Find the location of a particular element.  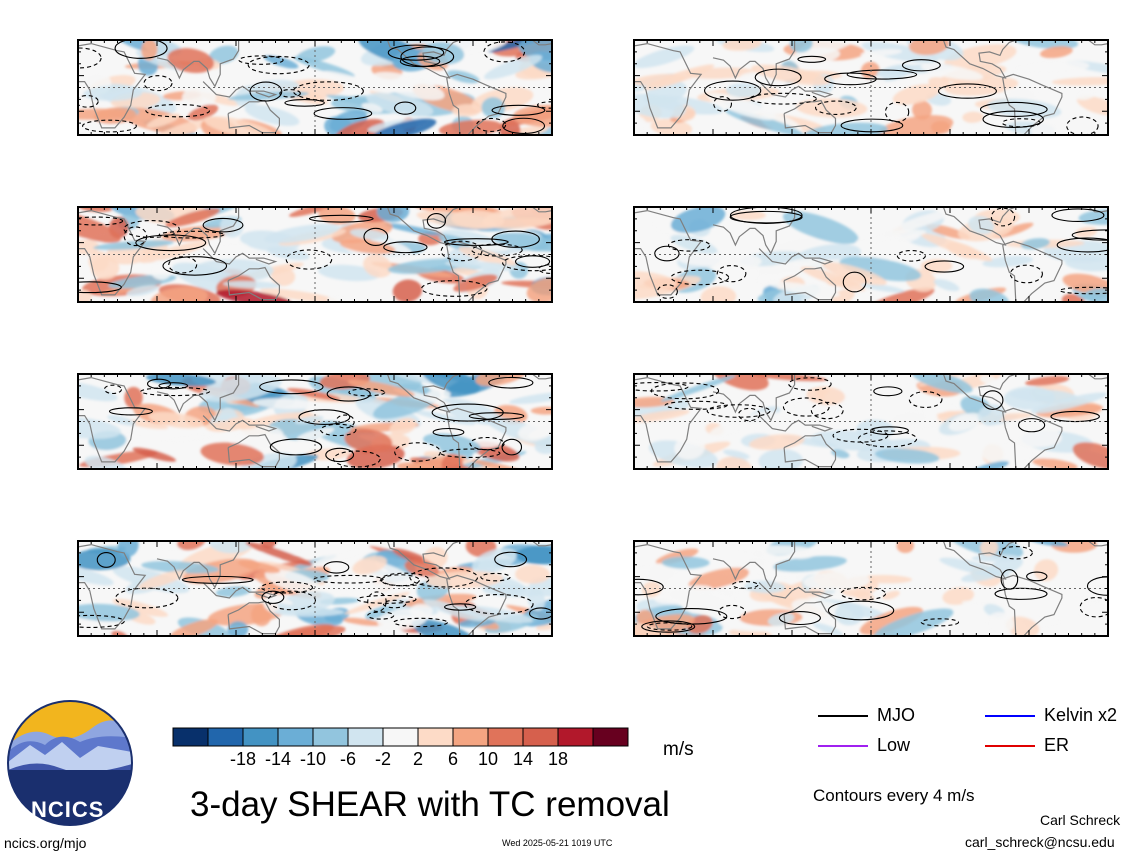

timestamp: Wed 2025-05-21 1019 UTC is located at coordinates (557, 843).